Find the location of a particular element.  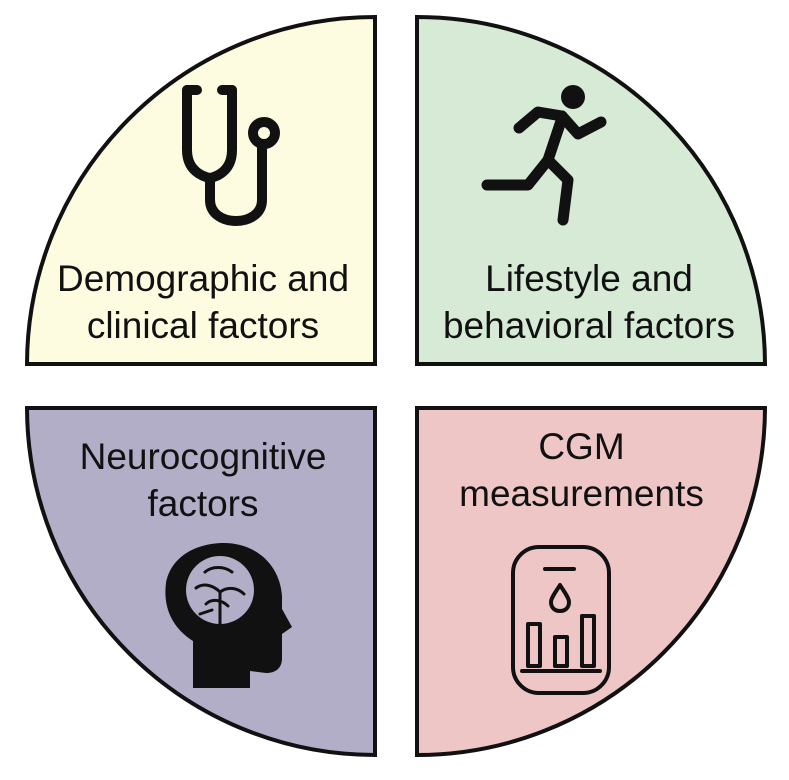

neurocognitive-line-2: factors is located at coordinates (203, 503).